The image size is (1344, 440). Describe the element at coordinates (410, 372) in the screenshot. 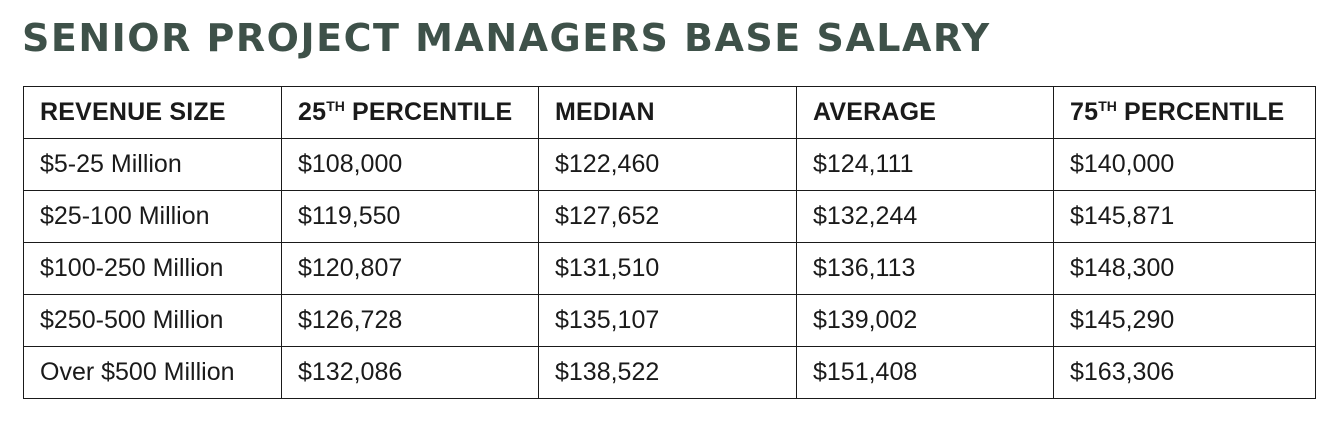

I see `percentile-25-cell: $132,086` at that location.